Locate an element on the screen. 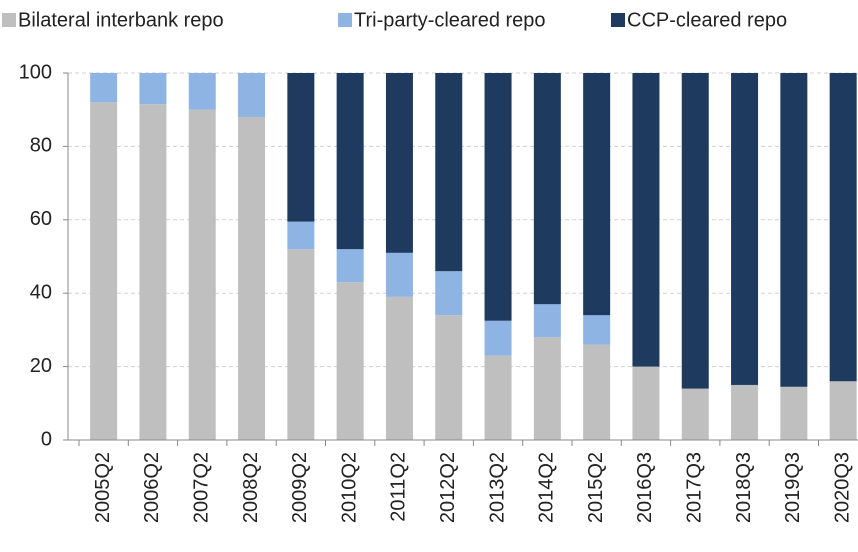  x-tick-label: 2008Q2 is located at coordinates (251, 487).